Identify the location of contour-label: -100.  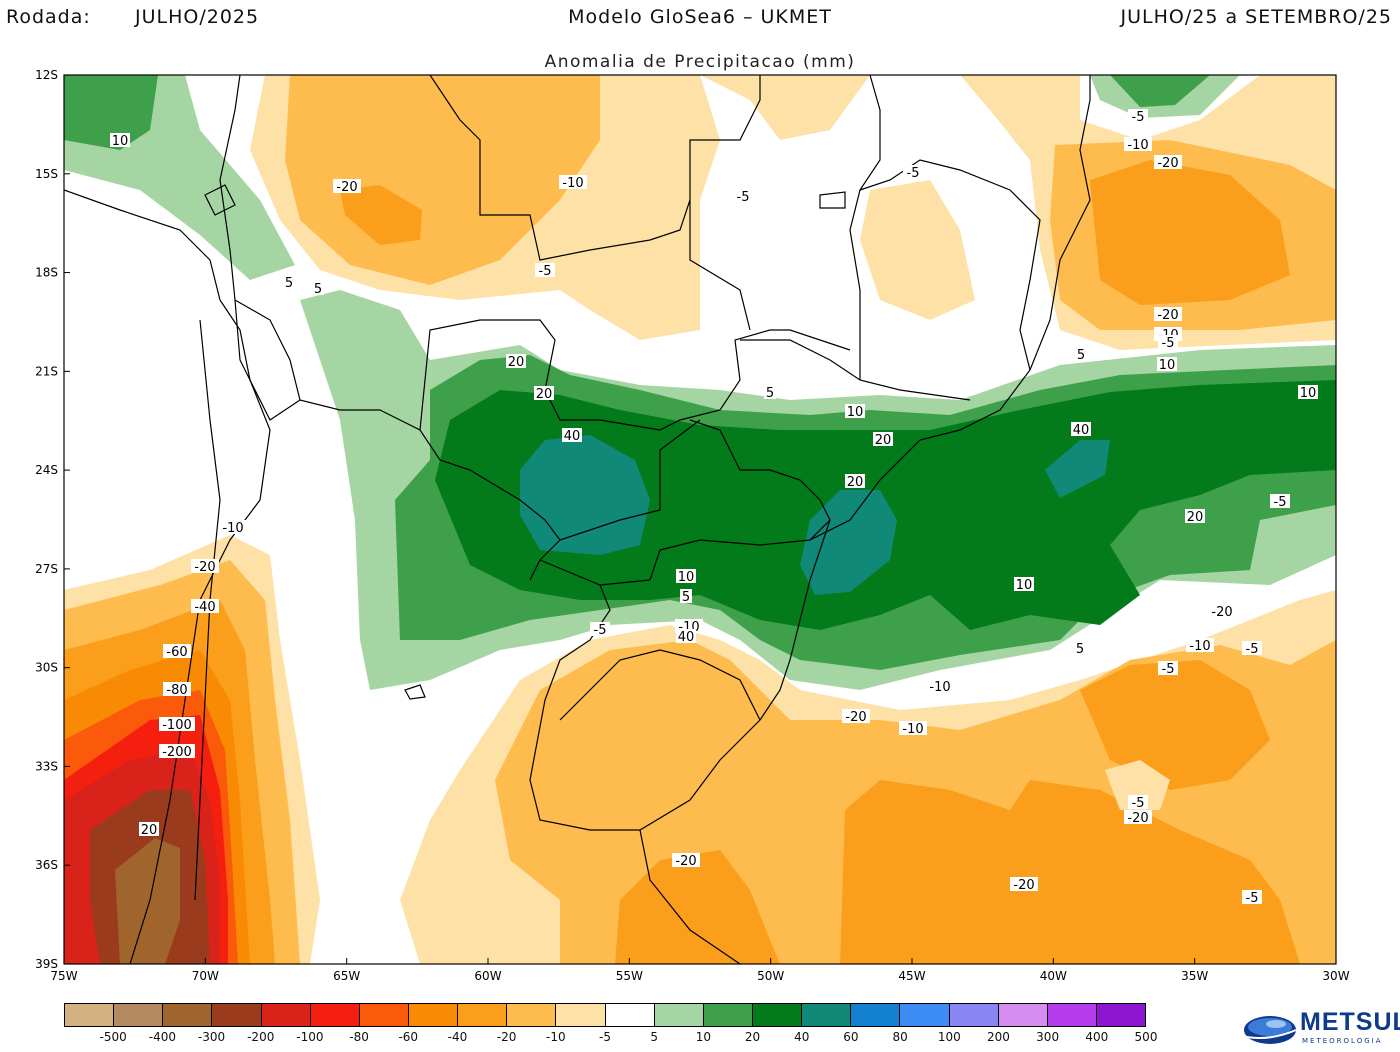
(177, 725).